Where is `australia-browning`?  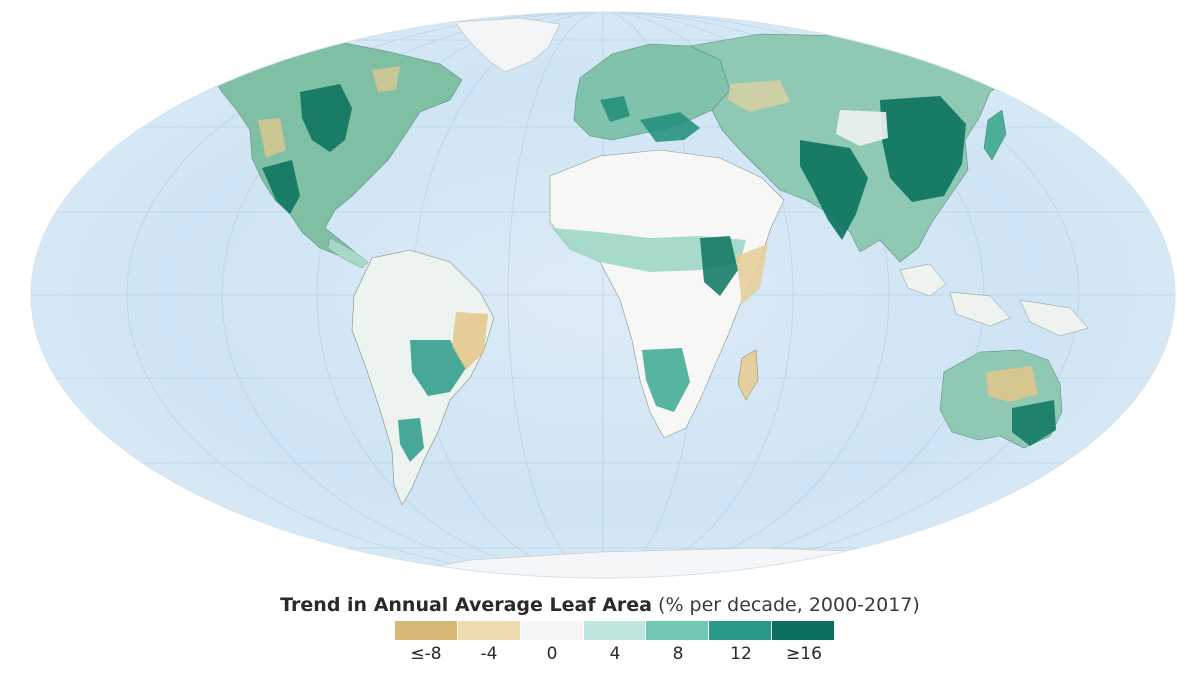
australia-browning is located at coordinates (1012, 384).